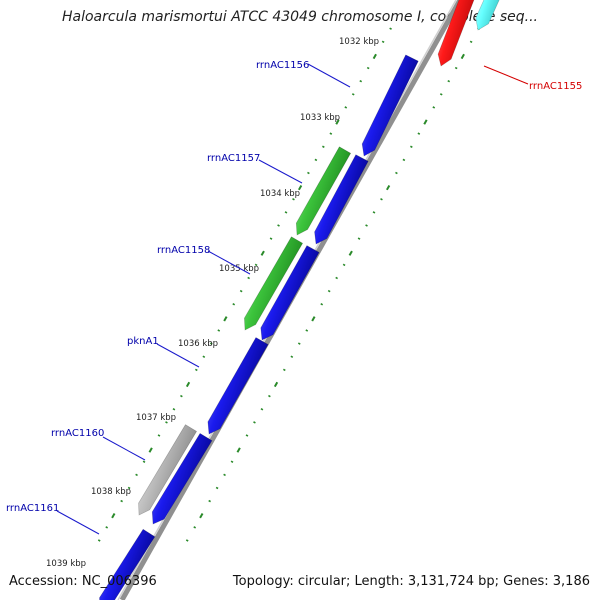 Image resolution: width=600 pixels, height=600 pixels. Describe the element at coordinates (390, 105) in the screenshot. I see `gene-rrnAC1156` at that location.